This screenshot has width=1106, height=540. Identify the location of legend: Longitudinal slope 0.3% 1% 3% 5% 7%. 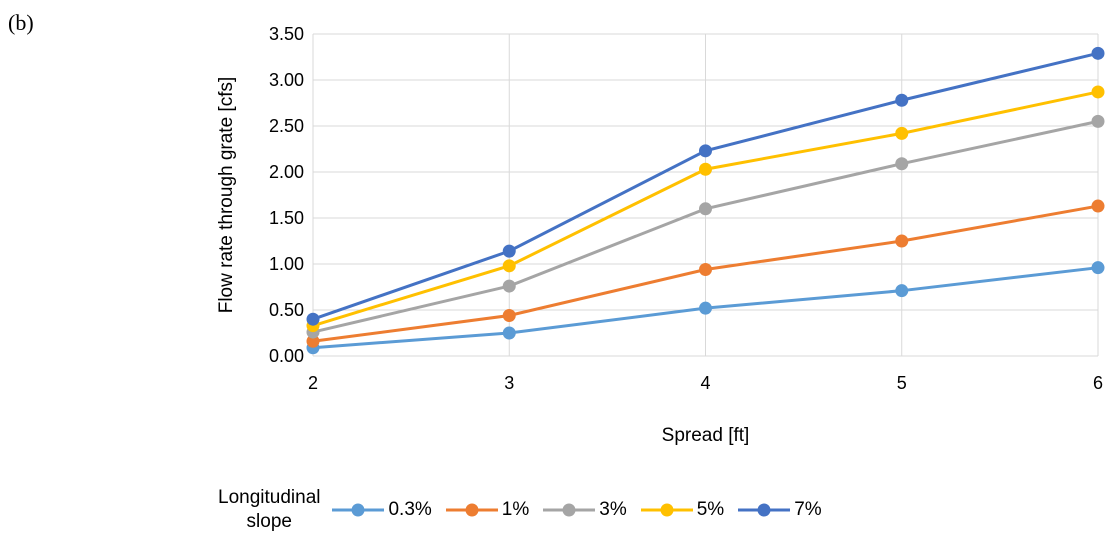
(526, 510).